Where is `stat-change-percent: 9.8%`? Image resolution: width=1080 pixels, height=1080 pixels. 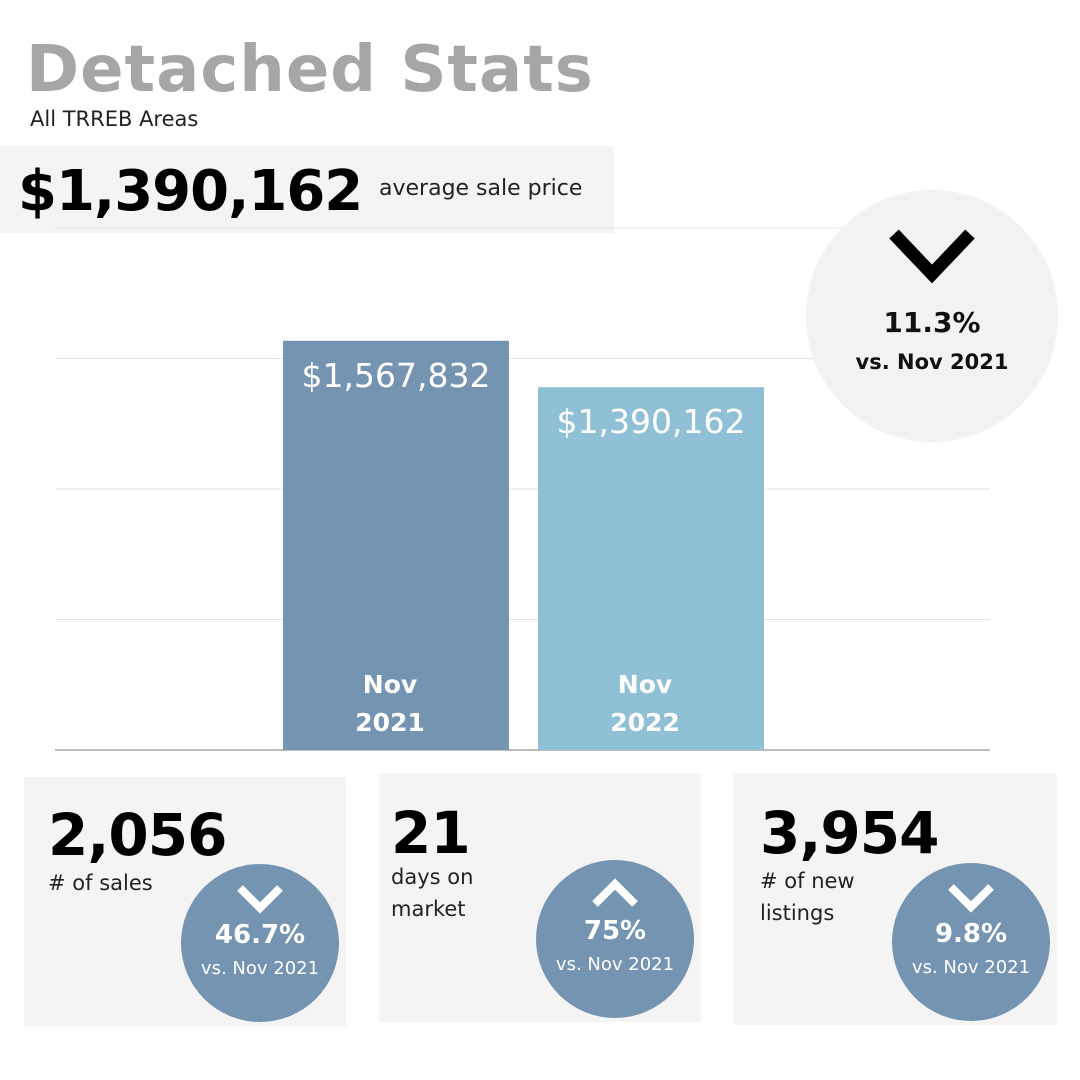
stat-change-percent: 9.8% is located at coordinates (971, 934).